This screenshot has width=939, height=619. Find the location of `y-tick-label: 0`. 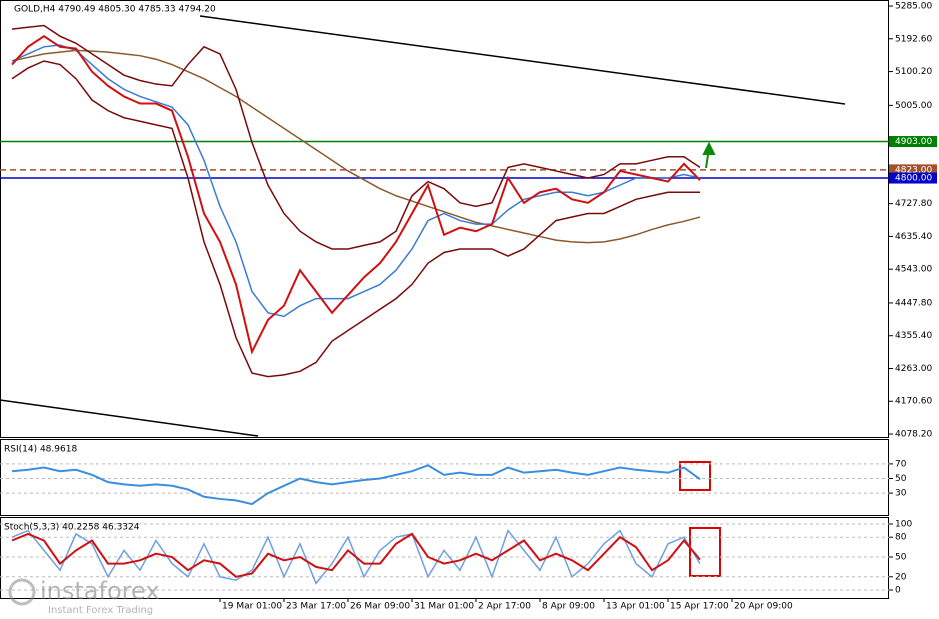

y-tick-label: 0 is located at coordinates (898, 591).